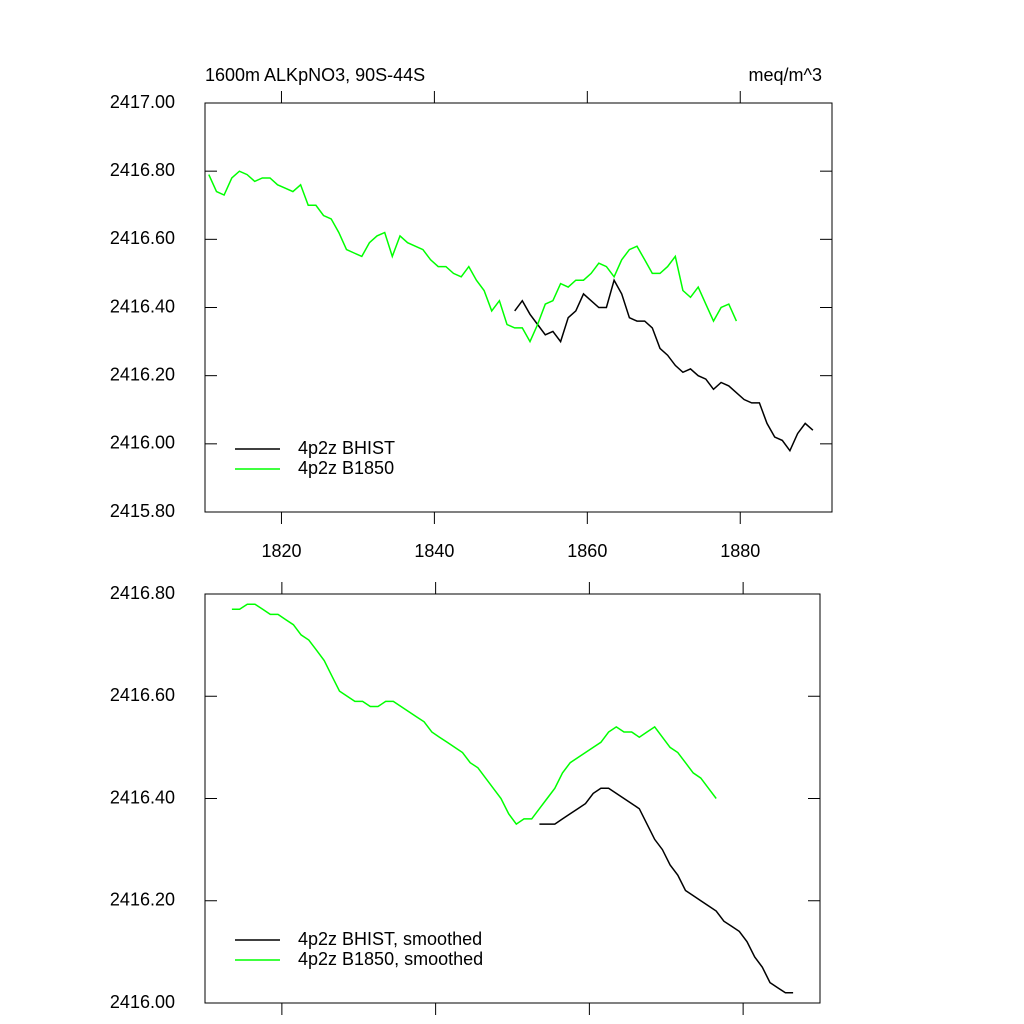  Describe the element at coordinates (315, 75) in the screenshot. I see `chart-title: 1600m ALKpNO3, 90S-44S` at that location.